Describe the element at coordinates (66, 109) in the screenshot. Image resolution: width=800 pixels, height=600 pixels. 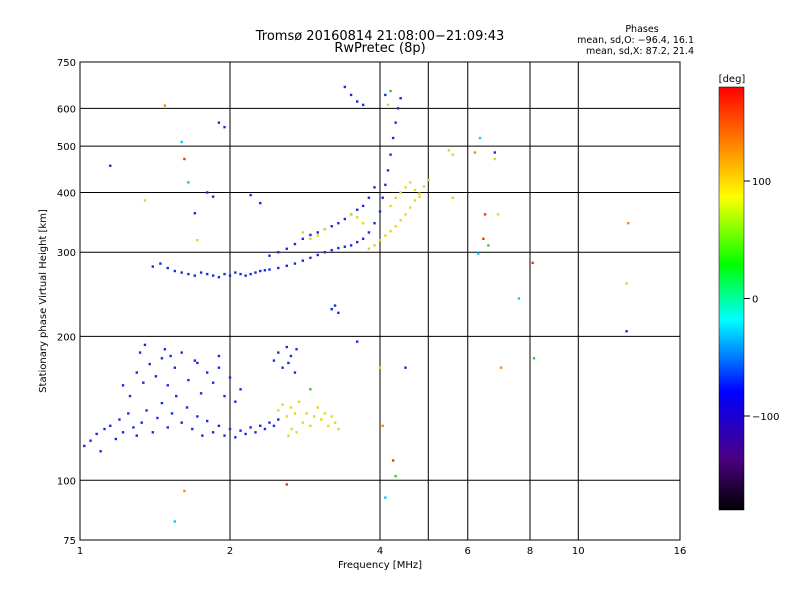
I see `y-tick-label: 600` at that location.